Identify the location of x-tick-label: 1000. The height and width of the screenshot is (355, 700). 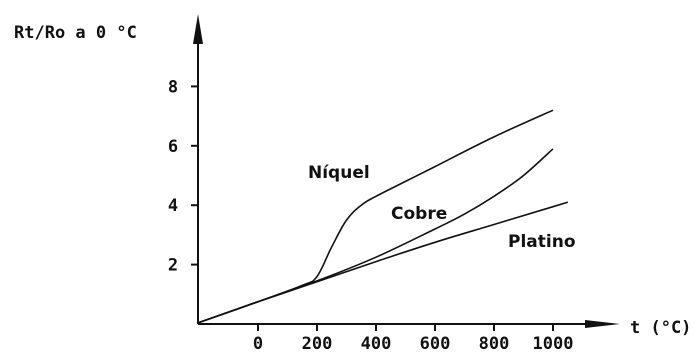
(553, 344).